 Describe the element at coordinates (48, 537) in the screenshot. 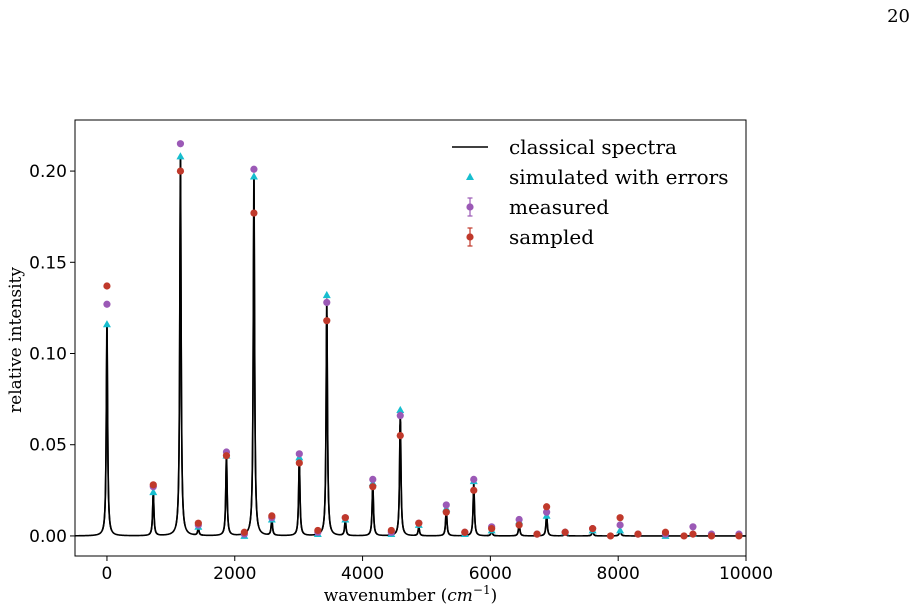

I see `y-tick-label: 0.00` at that location.